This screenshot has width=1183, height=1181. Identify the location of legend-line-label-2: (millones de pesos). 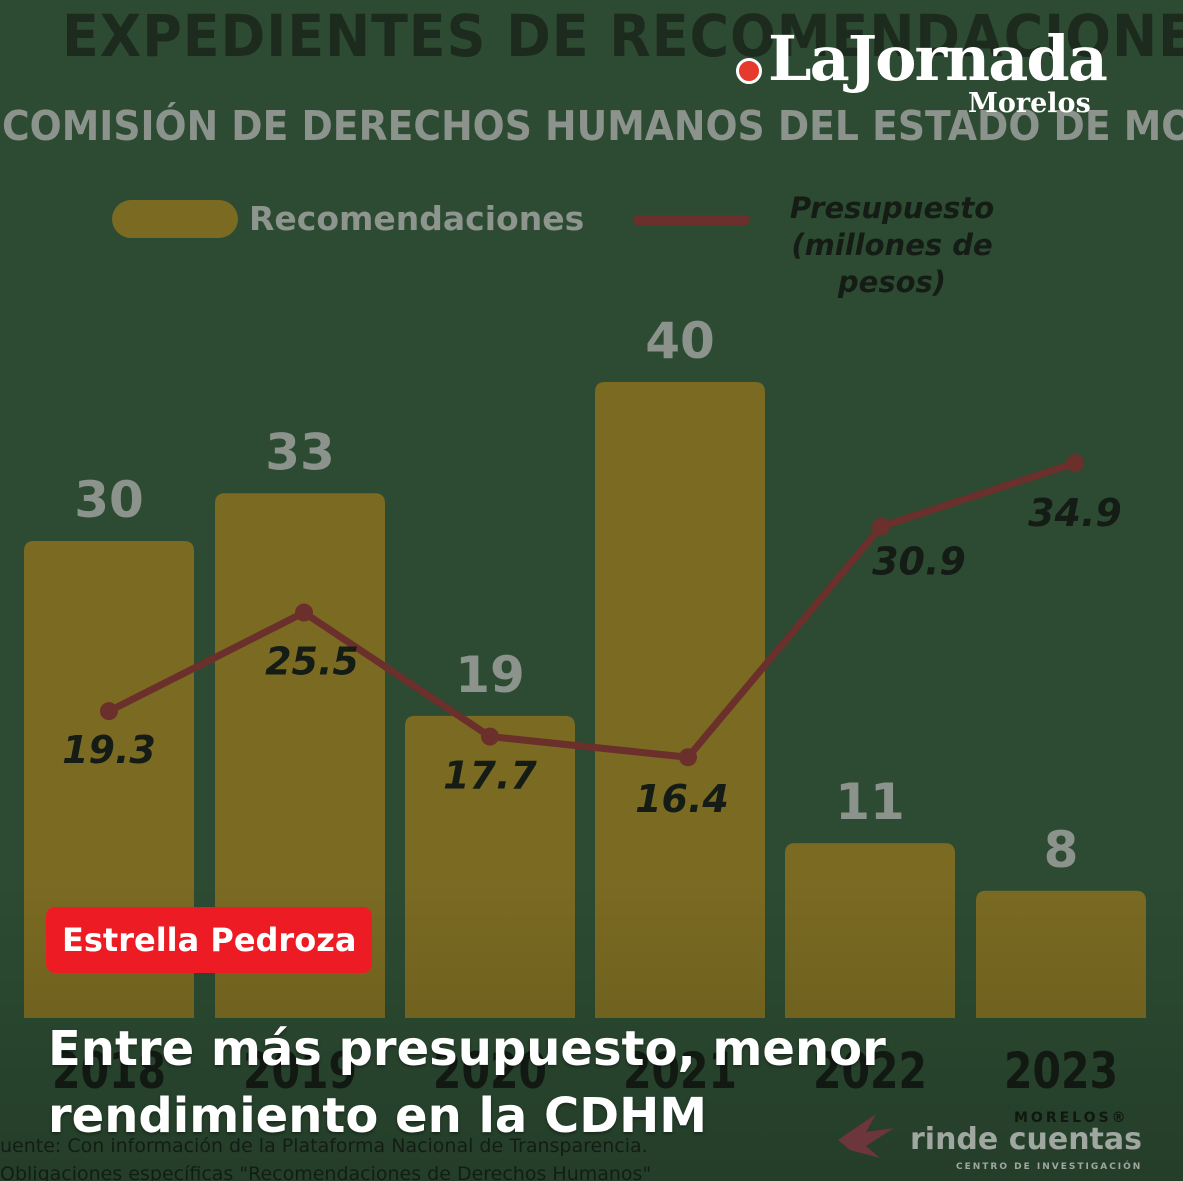
(892, 263).